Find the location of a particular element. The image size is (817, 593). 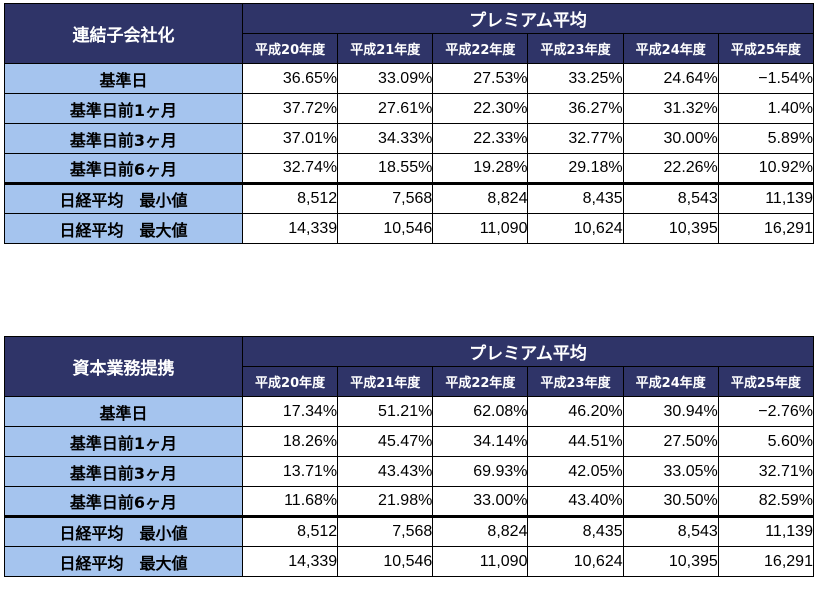

table-cell: 82.59% is located at coordinates (765, 501).